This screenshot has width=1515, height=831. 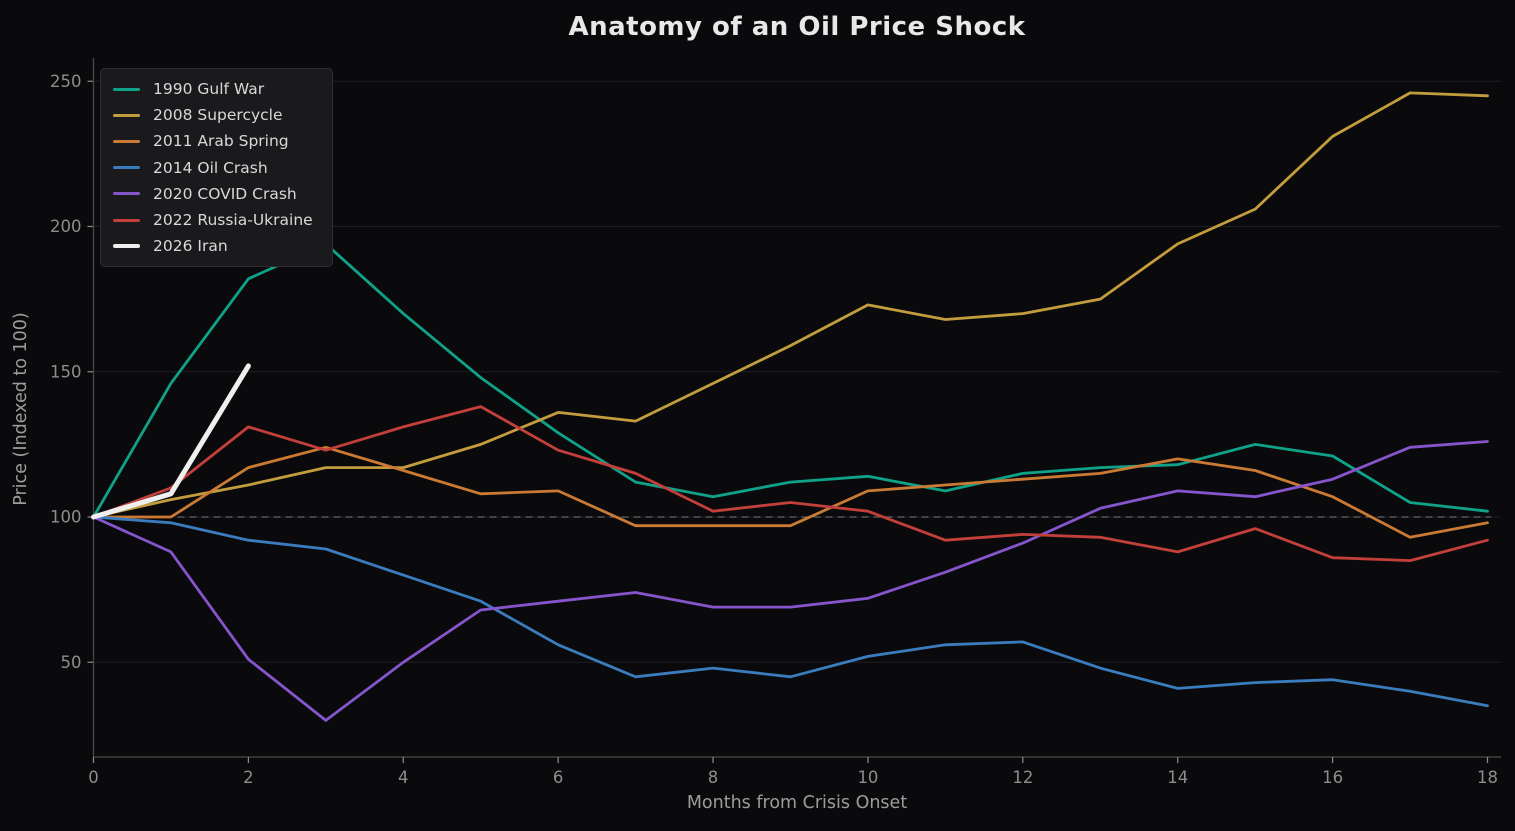 What do you see at coordinates (225, 193) in the screenshot?
I see `legend-label-covid-crash: 2020 COVID Crash` at bounding box center [225, 193].